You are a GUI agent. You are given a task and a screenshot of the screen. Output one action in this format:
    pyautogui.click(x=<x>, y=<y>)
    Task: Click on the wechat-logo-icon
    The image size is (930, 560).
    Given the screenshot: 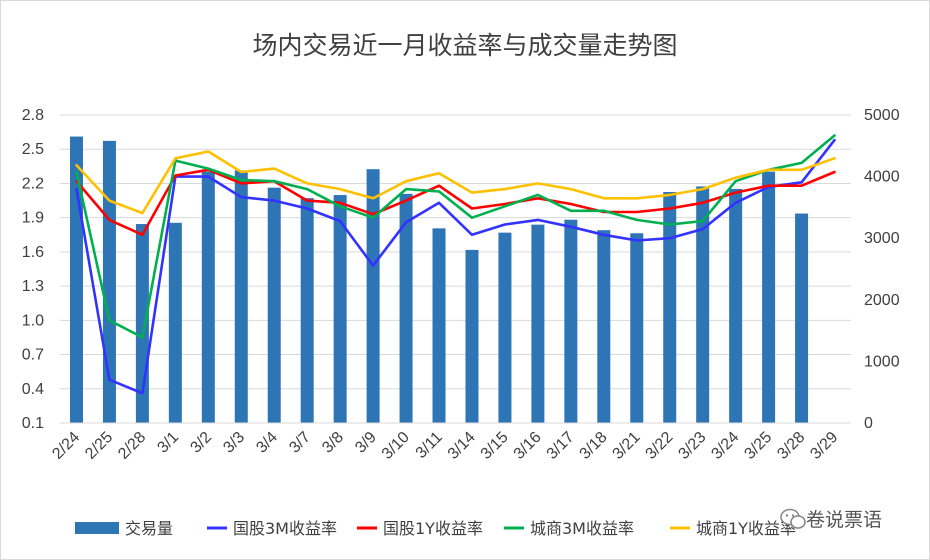 What is the action you would take?
    pyautogui.click(x=793, y=518)
    